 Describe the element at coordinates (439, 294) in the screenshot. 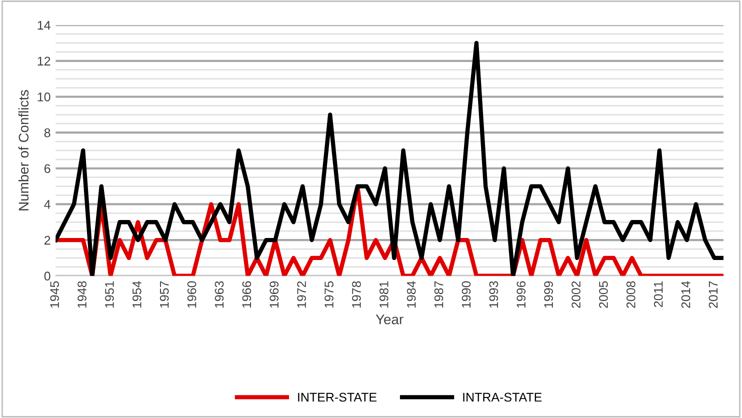

I see `x-tick-label: 1987` at that location.